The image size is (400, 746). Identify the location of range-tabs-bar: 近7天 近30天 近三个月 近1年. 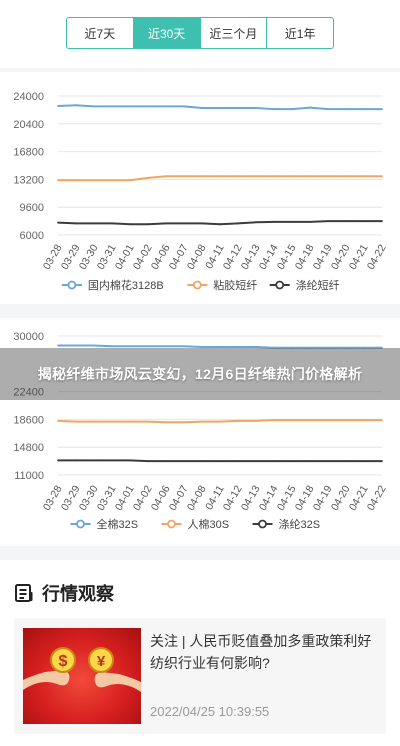
(200, 34).